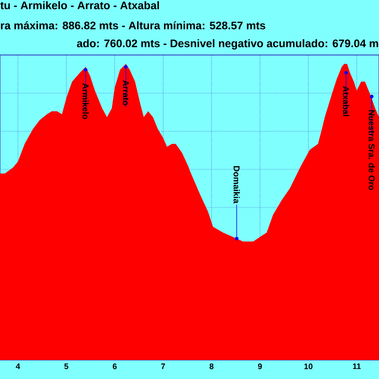 The image size is (379, 379). Describe the element at coordinates (163, 367) in the screenshot. I see `x-tick-label: 7` at that location.